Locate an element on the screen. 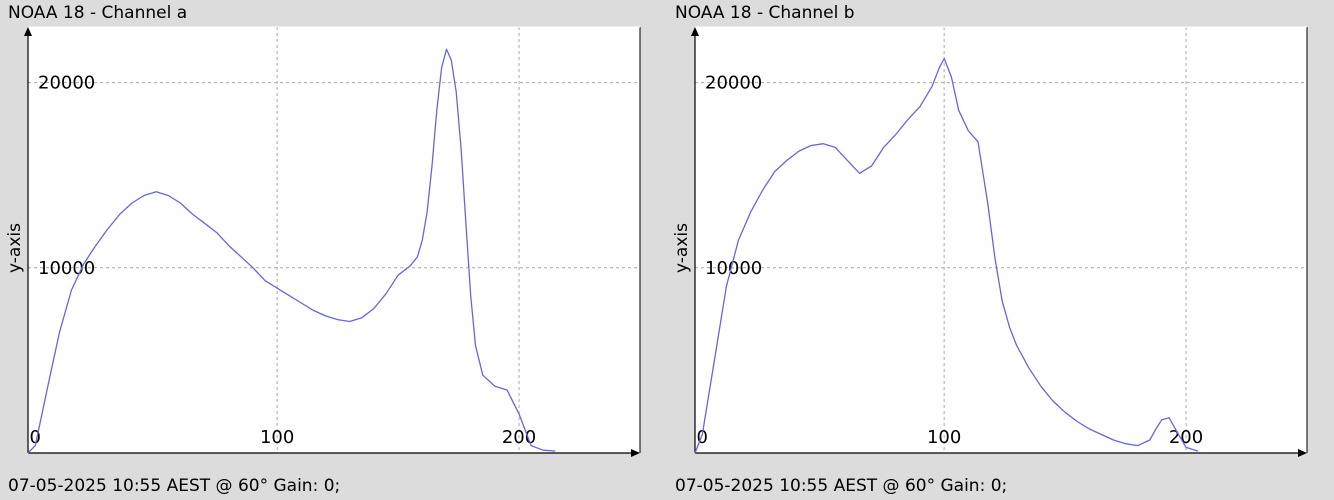 This screenshot has width=1334, height=500. chart-title: NOAA 18 - Channel b is located at coordinates (765, 13).